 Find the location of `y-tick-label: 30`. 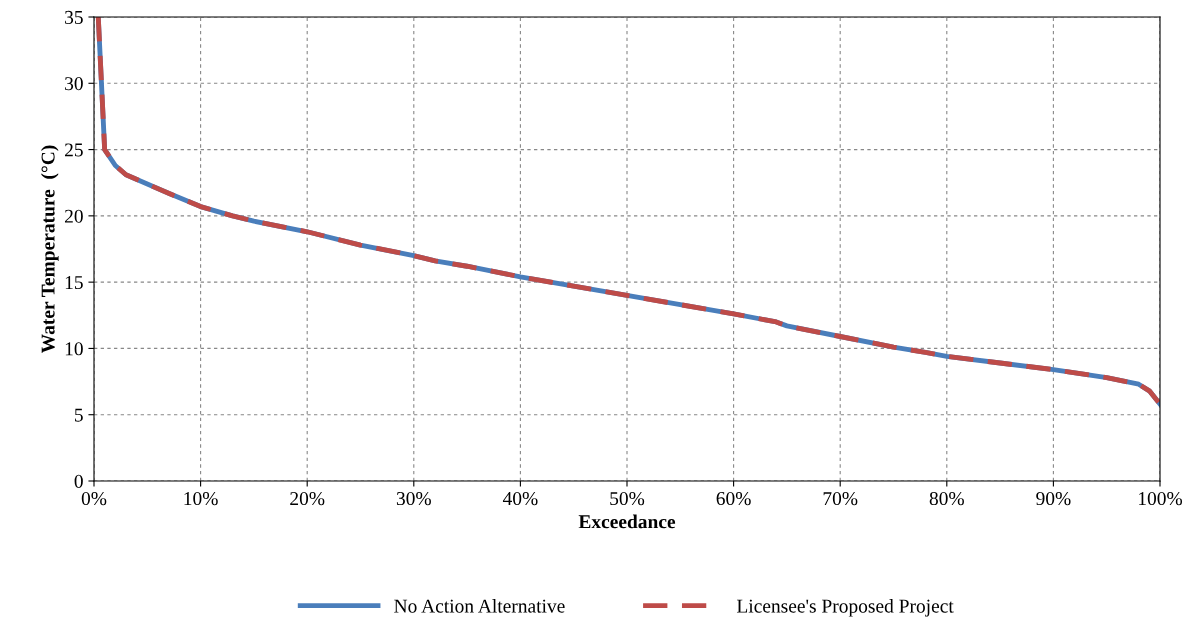

y-tick-label: 30 is located at coordinates (74, 84).